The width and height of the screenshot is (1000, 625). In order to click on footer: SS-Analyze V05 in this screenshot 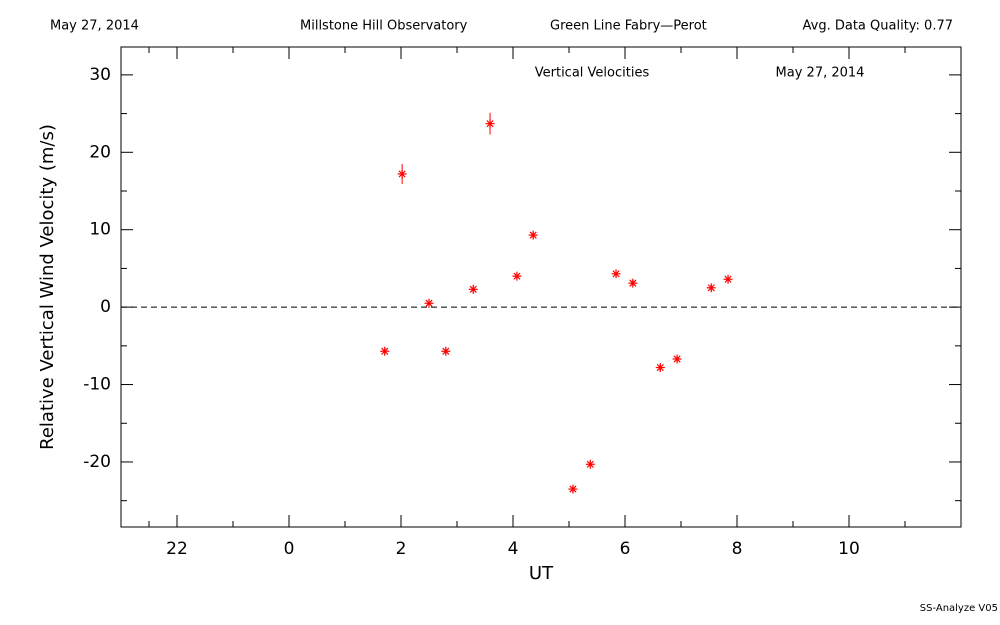, I will do `click(959, 608)`.